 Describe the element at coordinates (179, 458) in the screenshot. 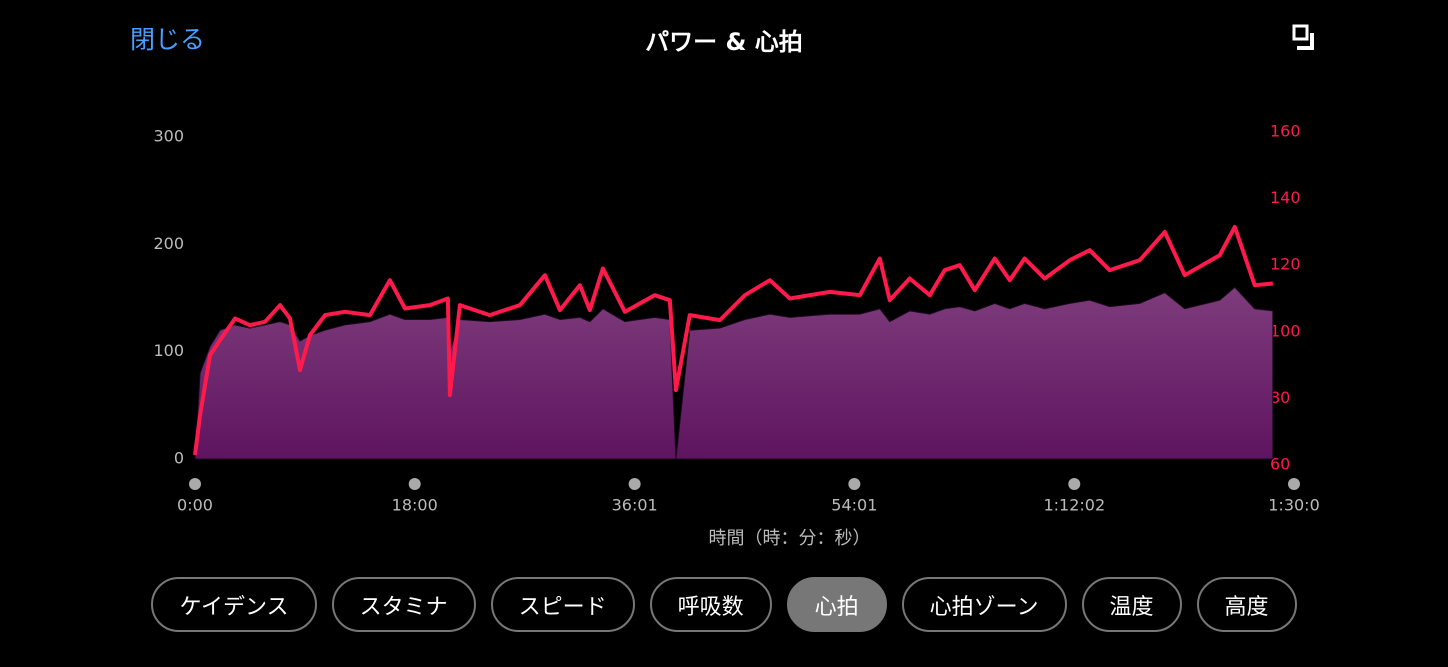

I see `y-tick-label: 0` at that location.